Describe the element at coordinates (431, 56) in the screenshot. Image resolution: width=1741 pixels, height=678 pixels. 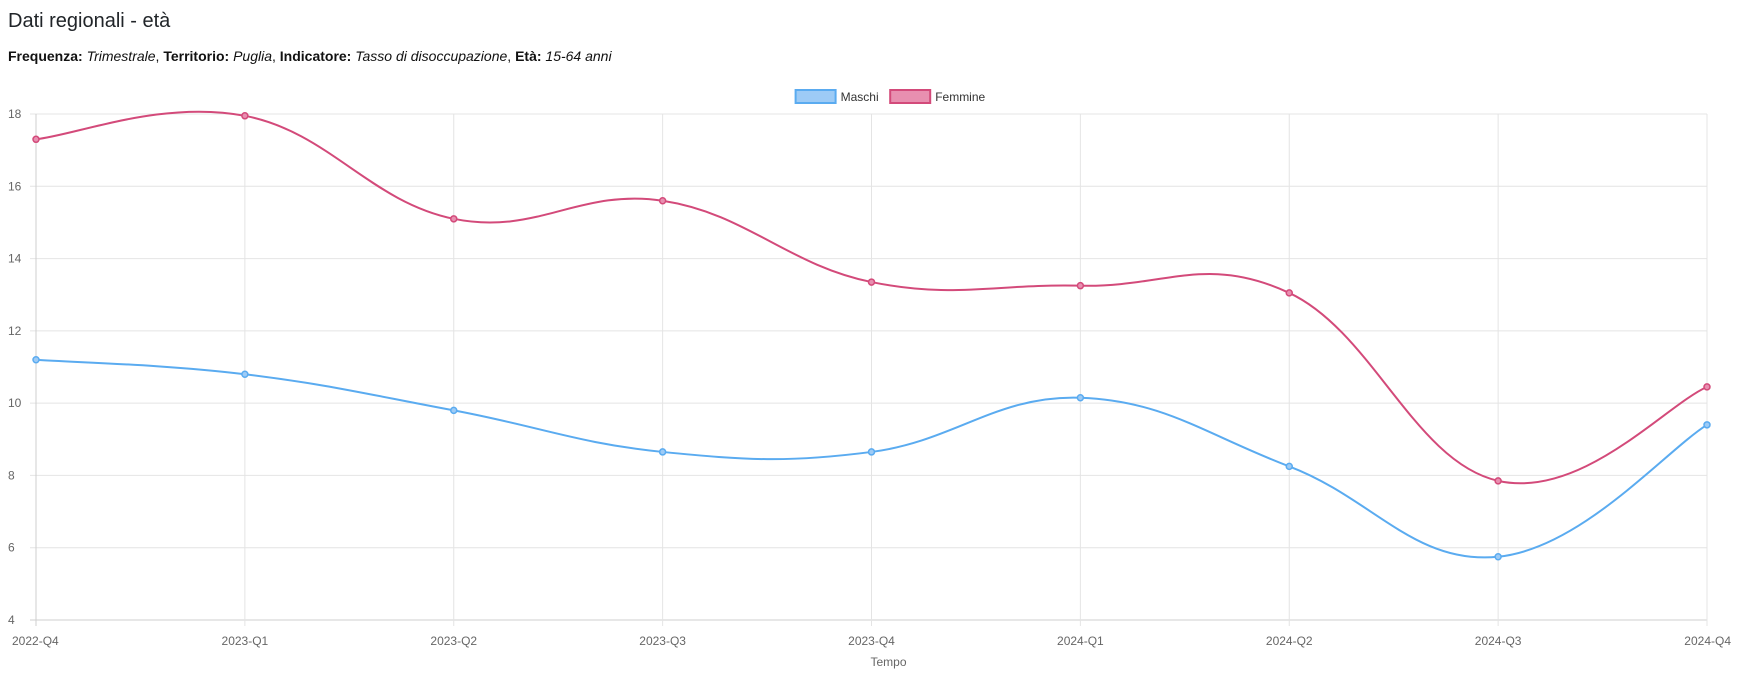
I see `indicator-value: Tasso di disoccupazione` at that location.